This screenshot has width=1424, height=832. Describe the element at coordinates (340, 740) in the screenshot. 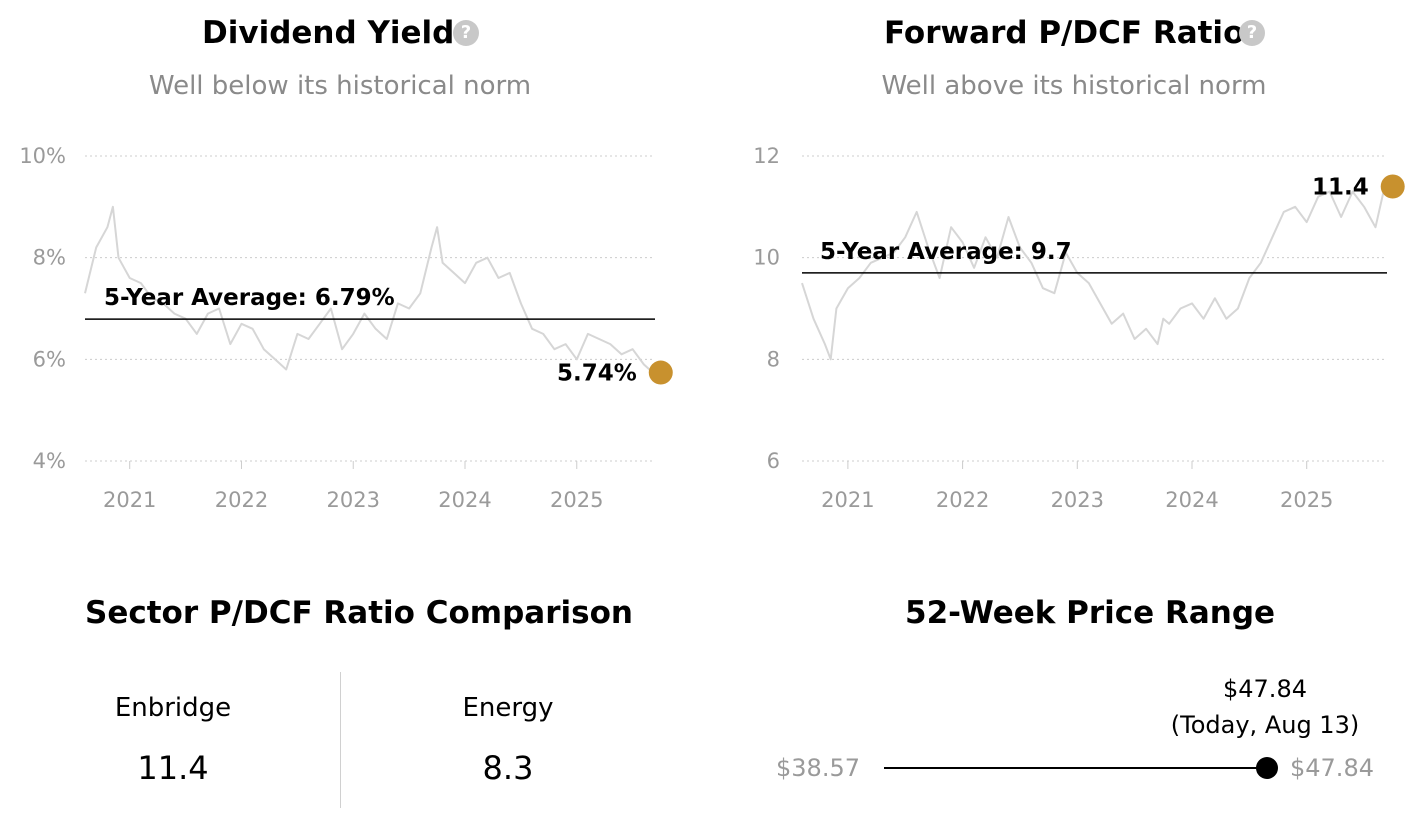

I see `sector-divider` at that location.